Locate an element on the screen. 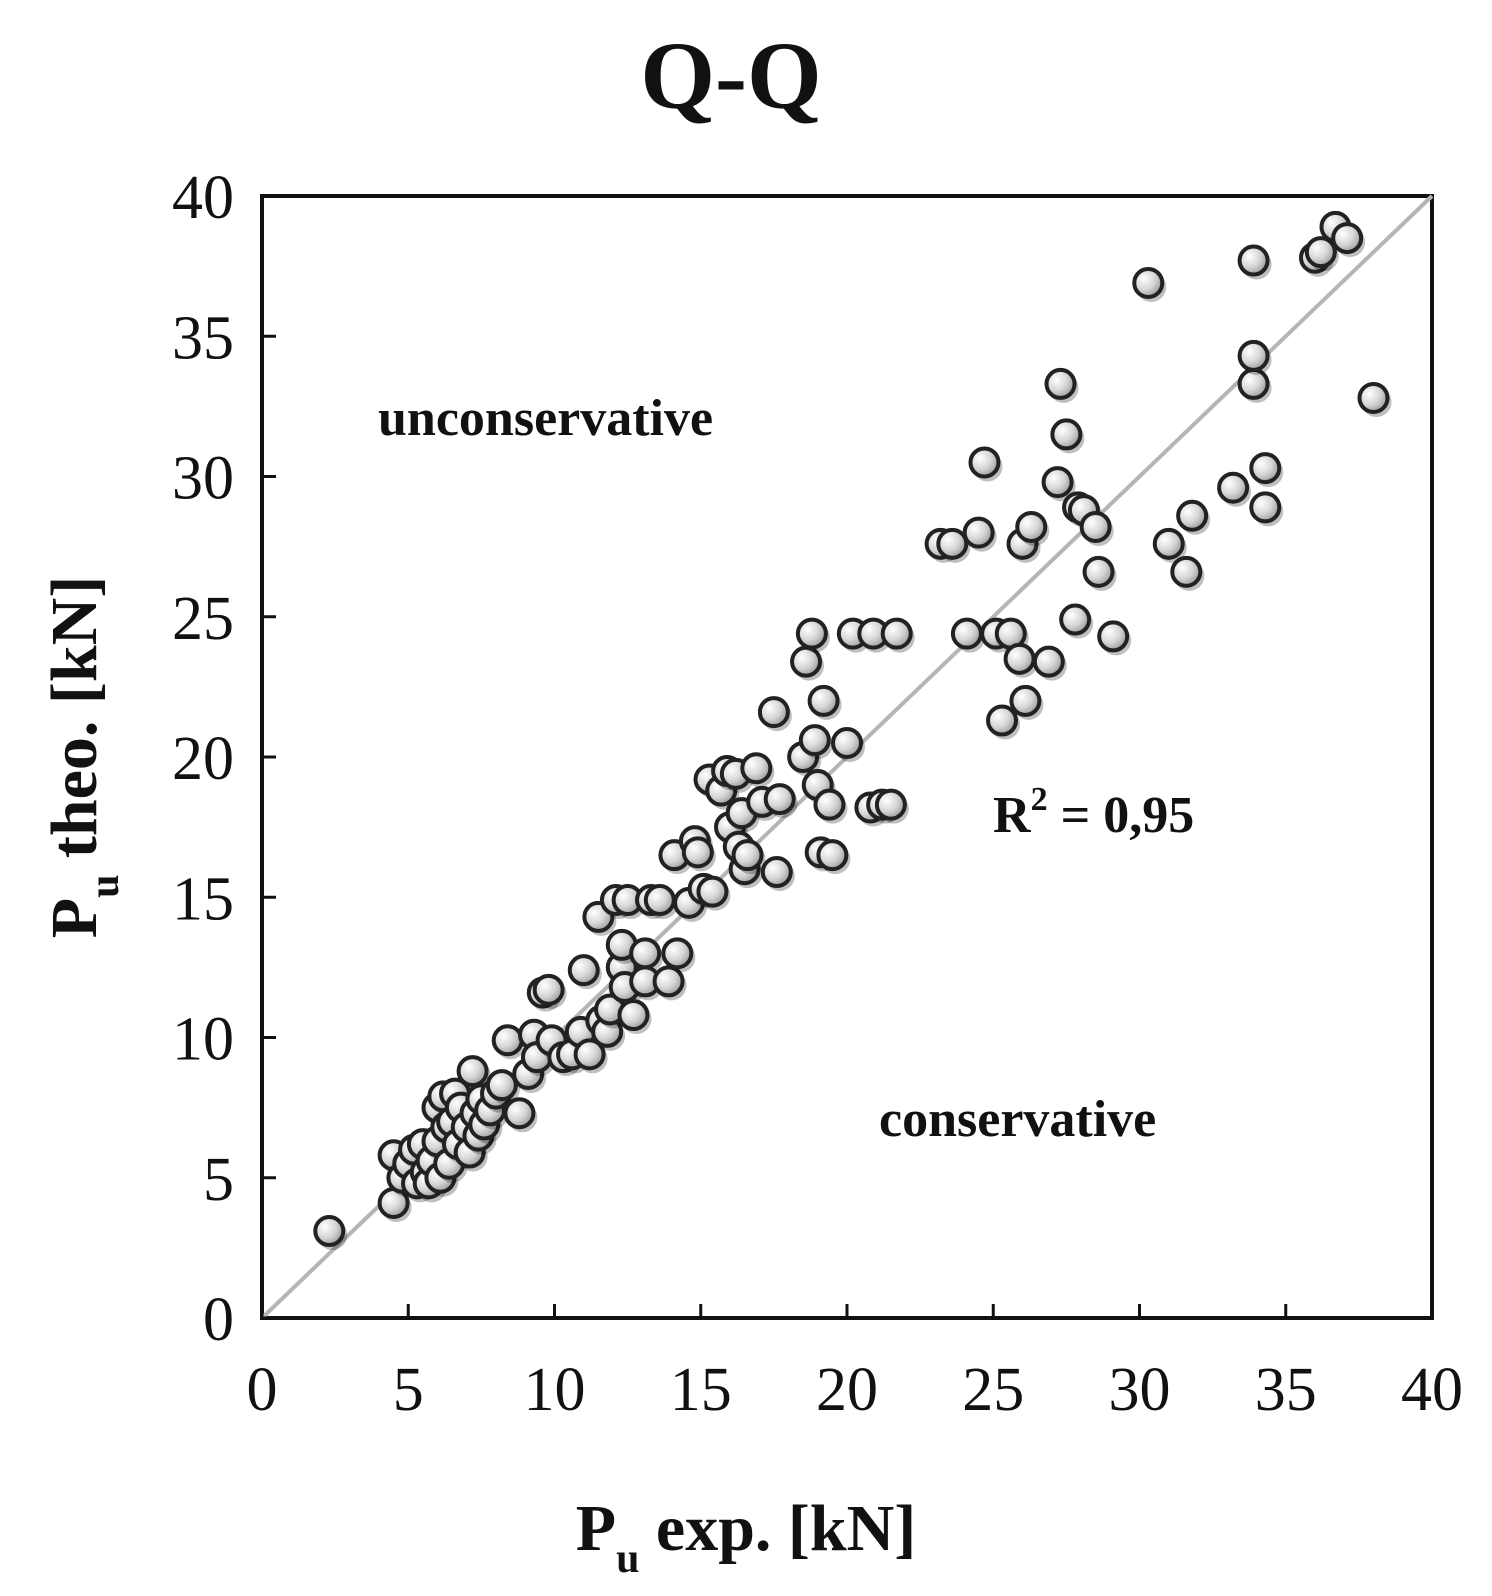 The width and height of the screenshot is (1492, 1596). x-axis-label-sub: u is located at coordinates (627, 1559).